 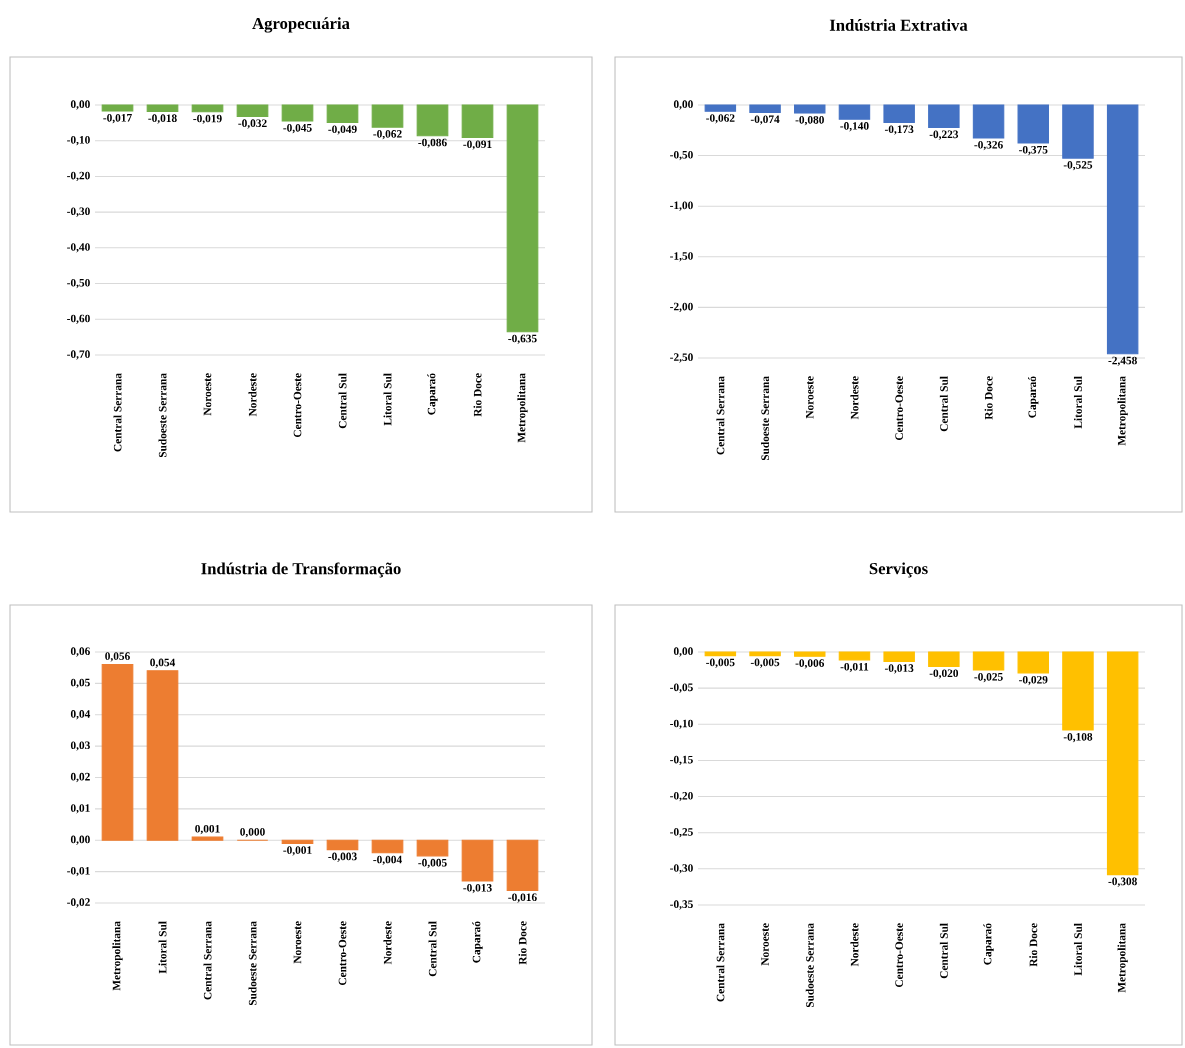 I want to click on y-tick-label: 0,02, so click(x=80, y=777).